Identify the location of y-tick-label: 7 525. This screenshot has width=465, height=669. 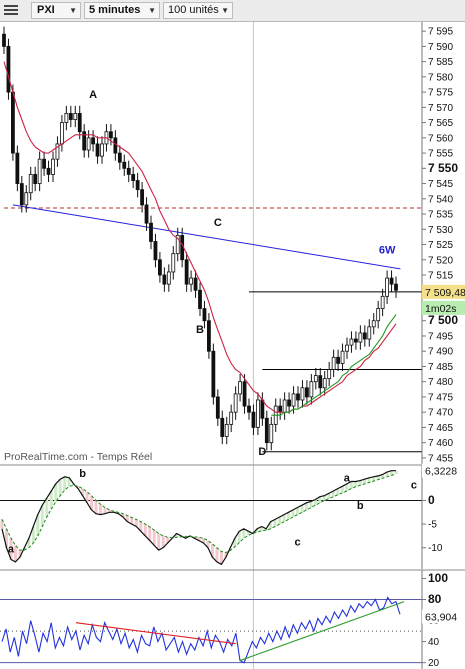
(440, 245).